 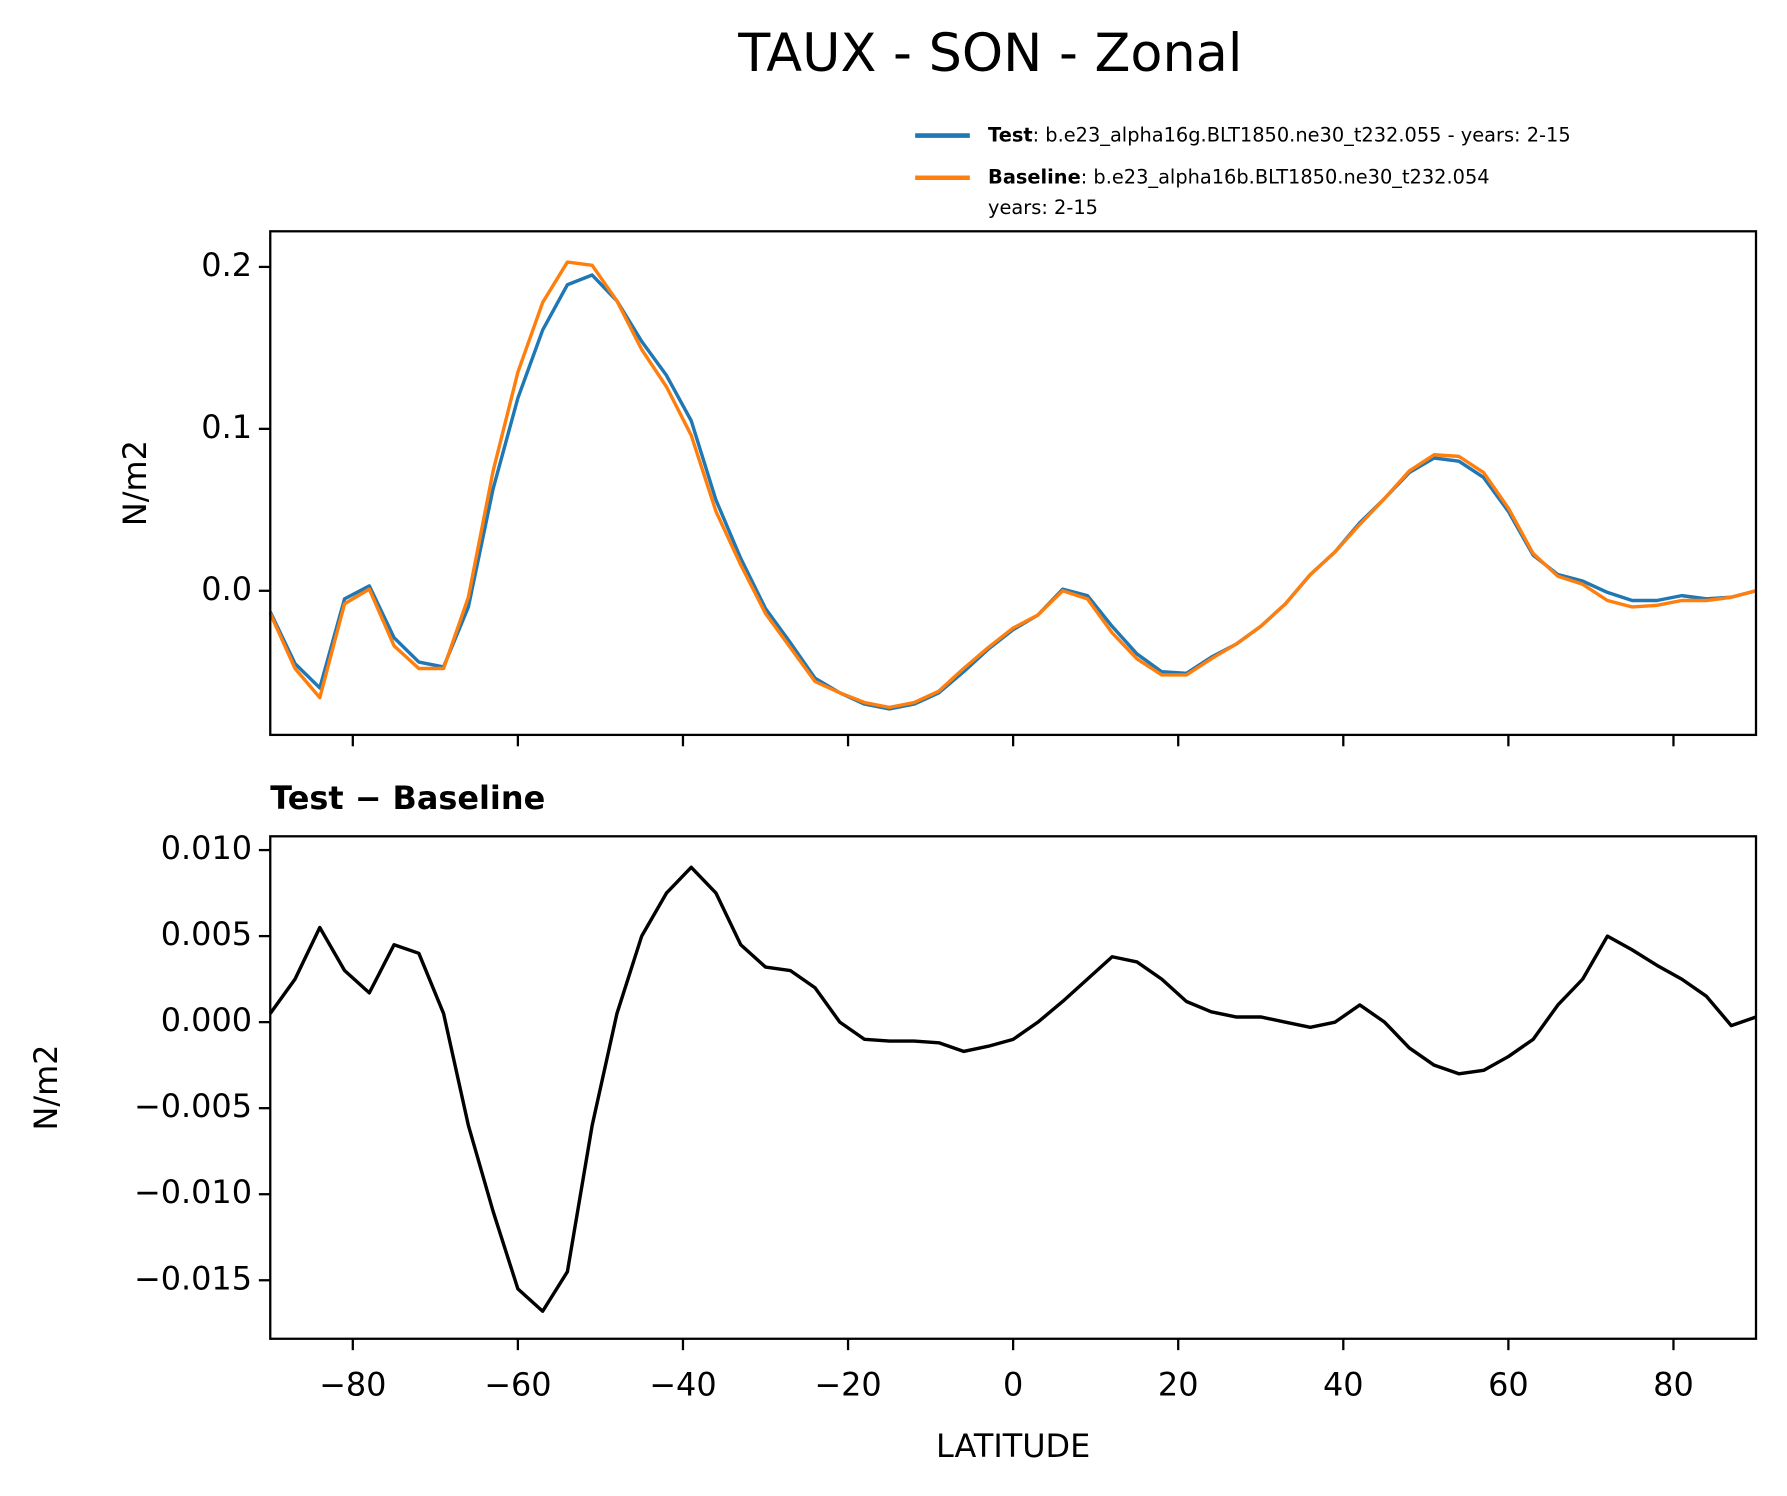 I want to click on legend-label: : b.e23_alpha16b.BLT1850.ne30_t232.054, so click(x=1285, y=176).